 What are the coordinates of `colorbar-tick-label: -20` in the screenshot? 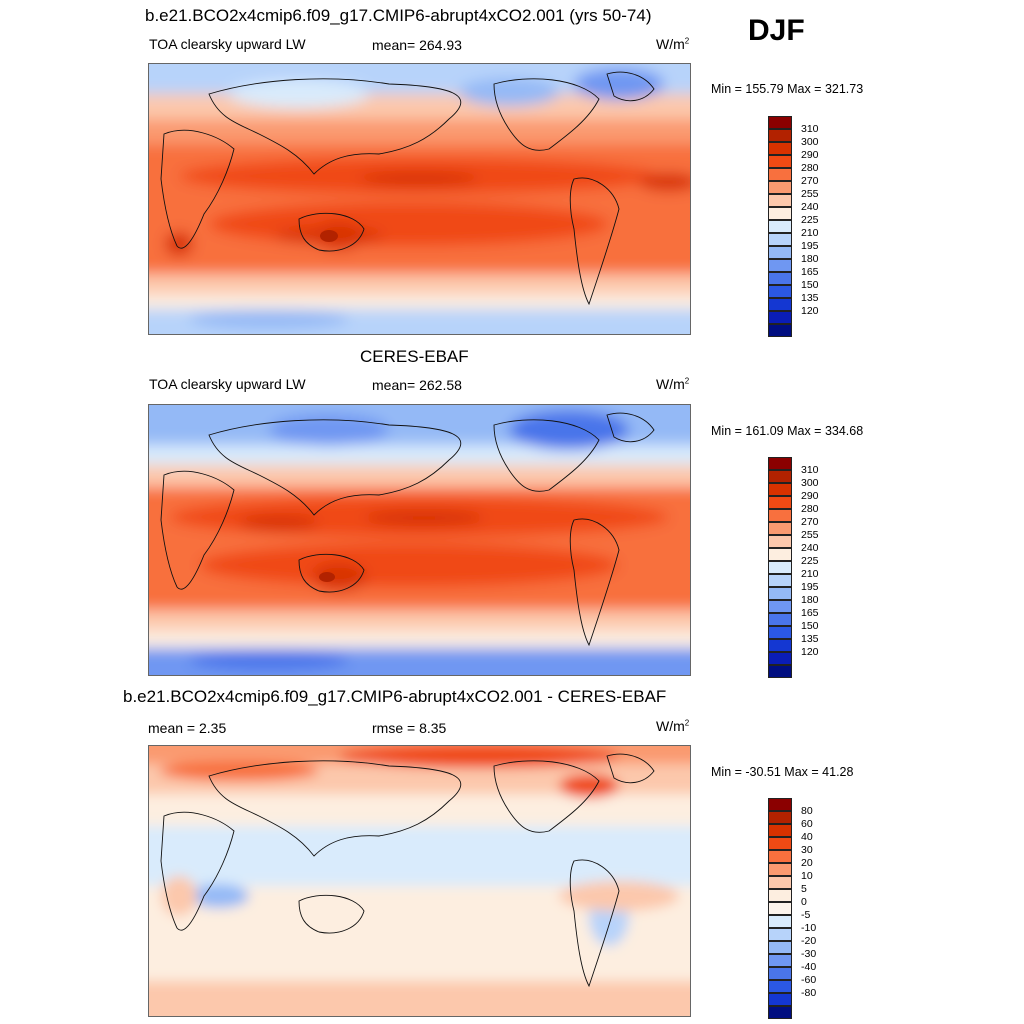 It's located at (809, 941).